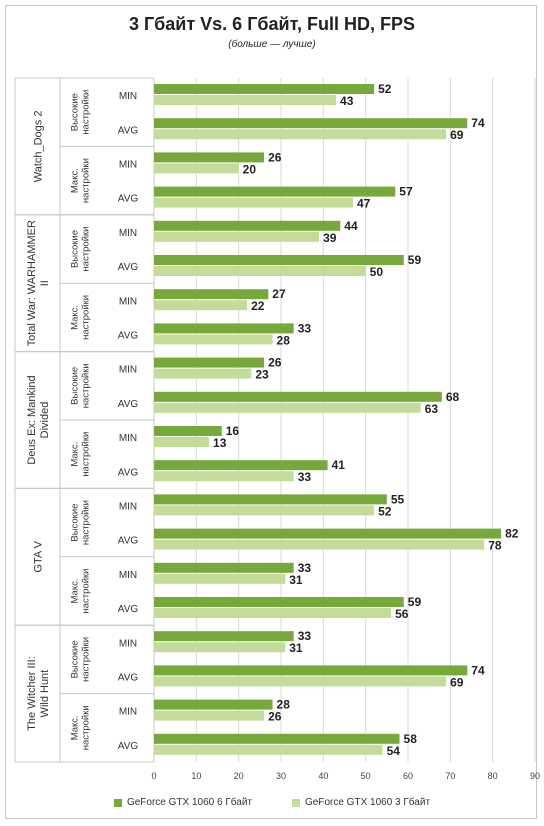  What do you see at coordinates (296, 802) in the screenshot?
I see `legend-swatch-3gb` at bounding box center [296, 802].